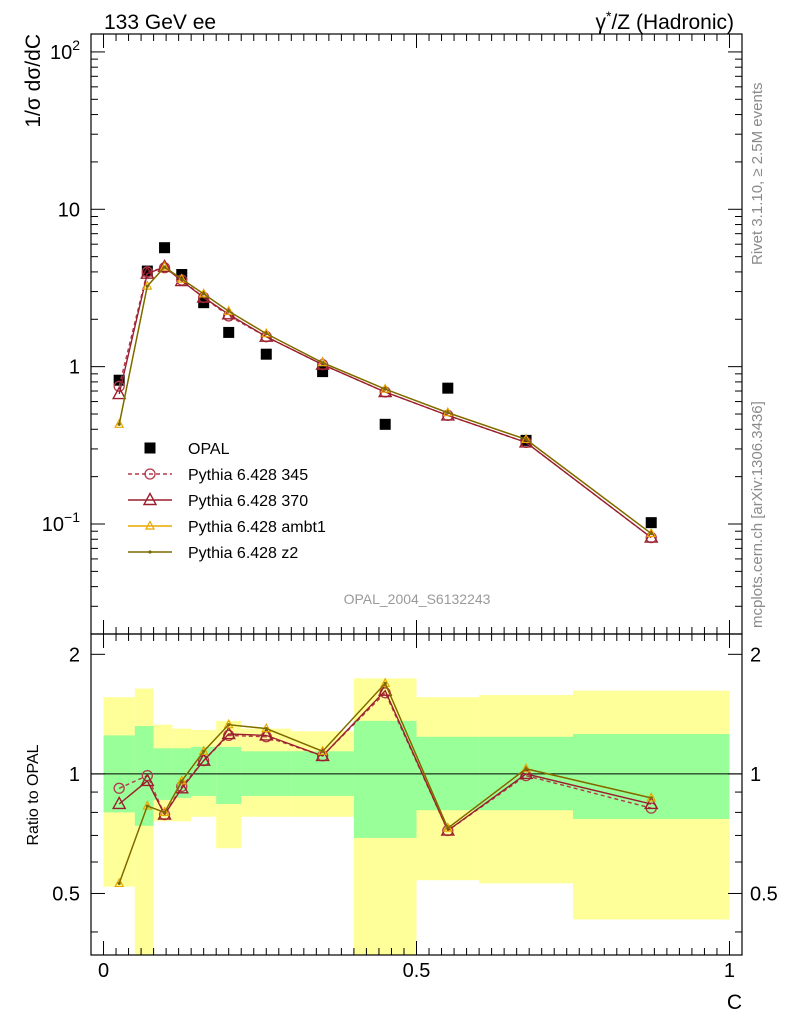 Image resolution: width=786 pixels, height=1024 pixels. What do you see at coordinates (103, 971) in the screenshot?
I see `x-tick-label: 0` at bounding box center [103, 971].